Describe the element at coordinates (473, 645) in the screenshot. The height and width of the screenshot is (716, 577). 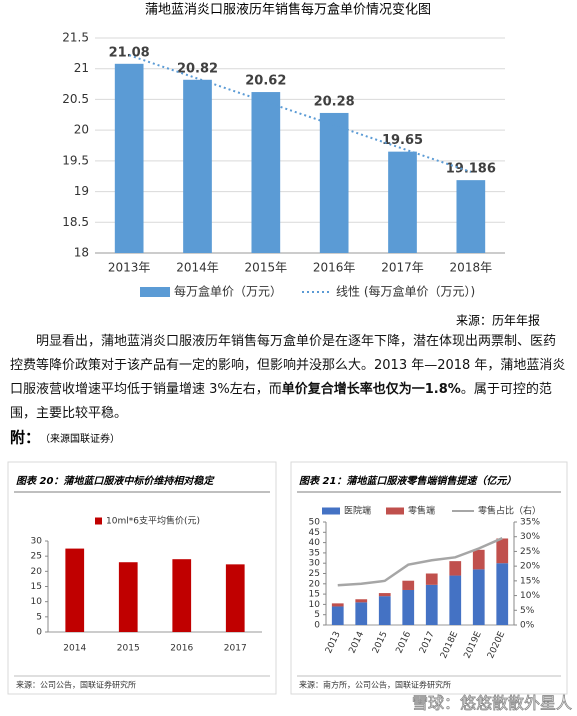
I see `x-tick-label: 2019E` at that location.